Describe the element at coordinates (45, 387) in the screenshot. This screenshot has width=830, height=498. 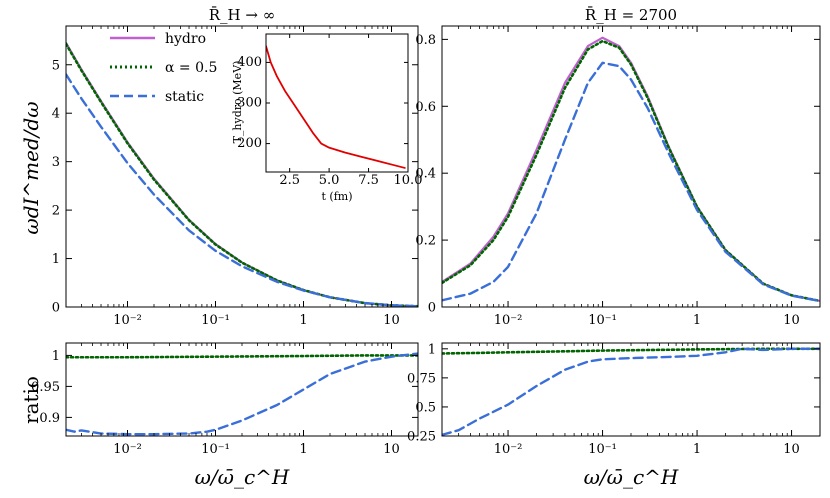
I see `y-tick-label-ratio-left-1: 0.95` at that location.